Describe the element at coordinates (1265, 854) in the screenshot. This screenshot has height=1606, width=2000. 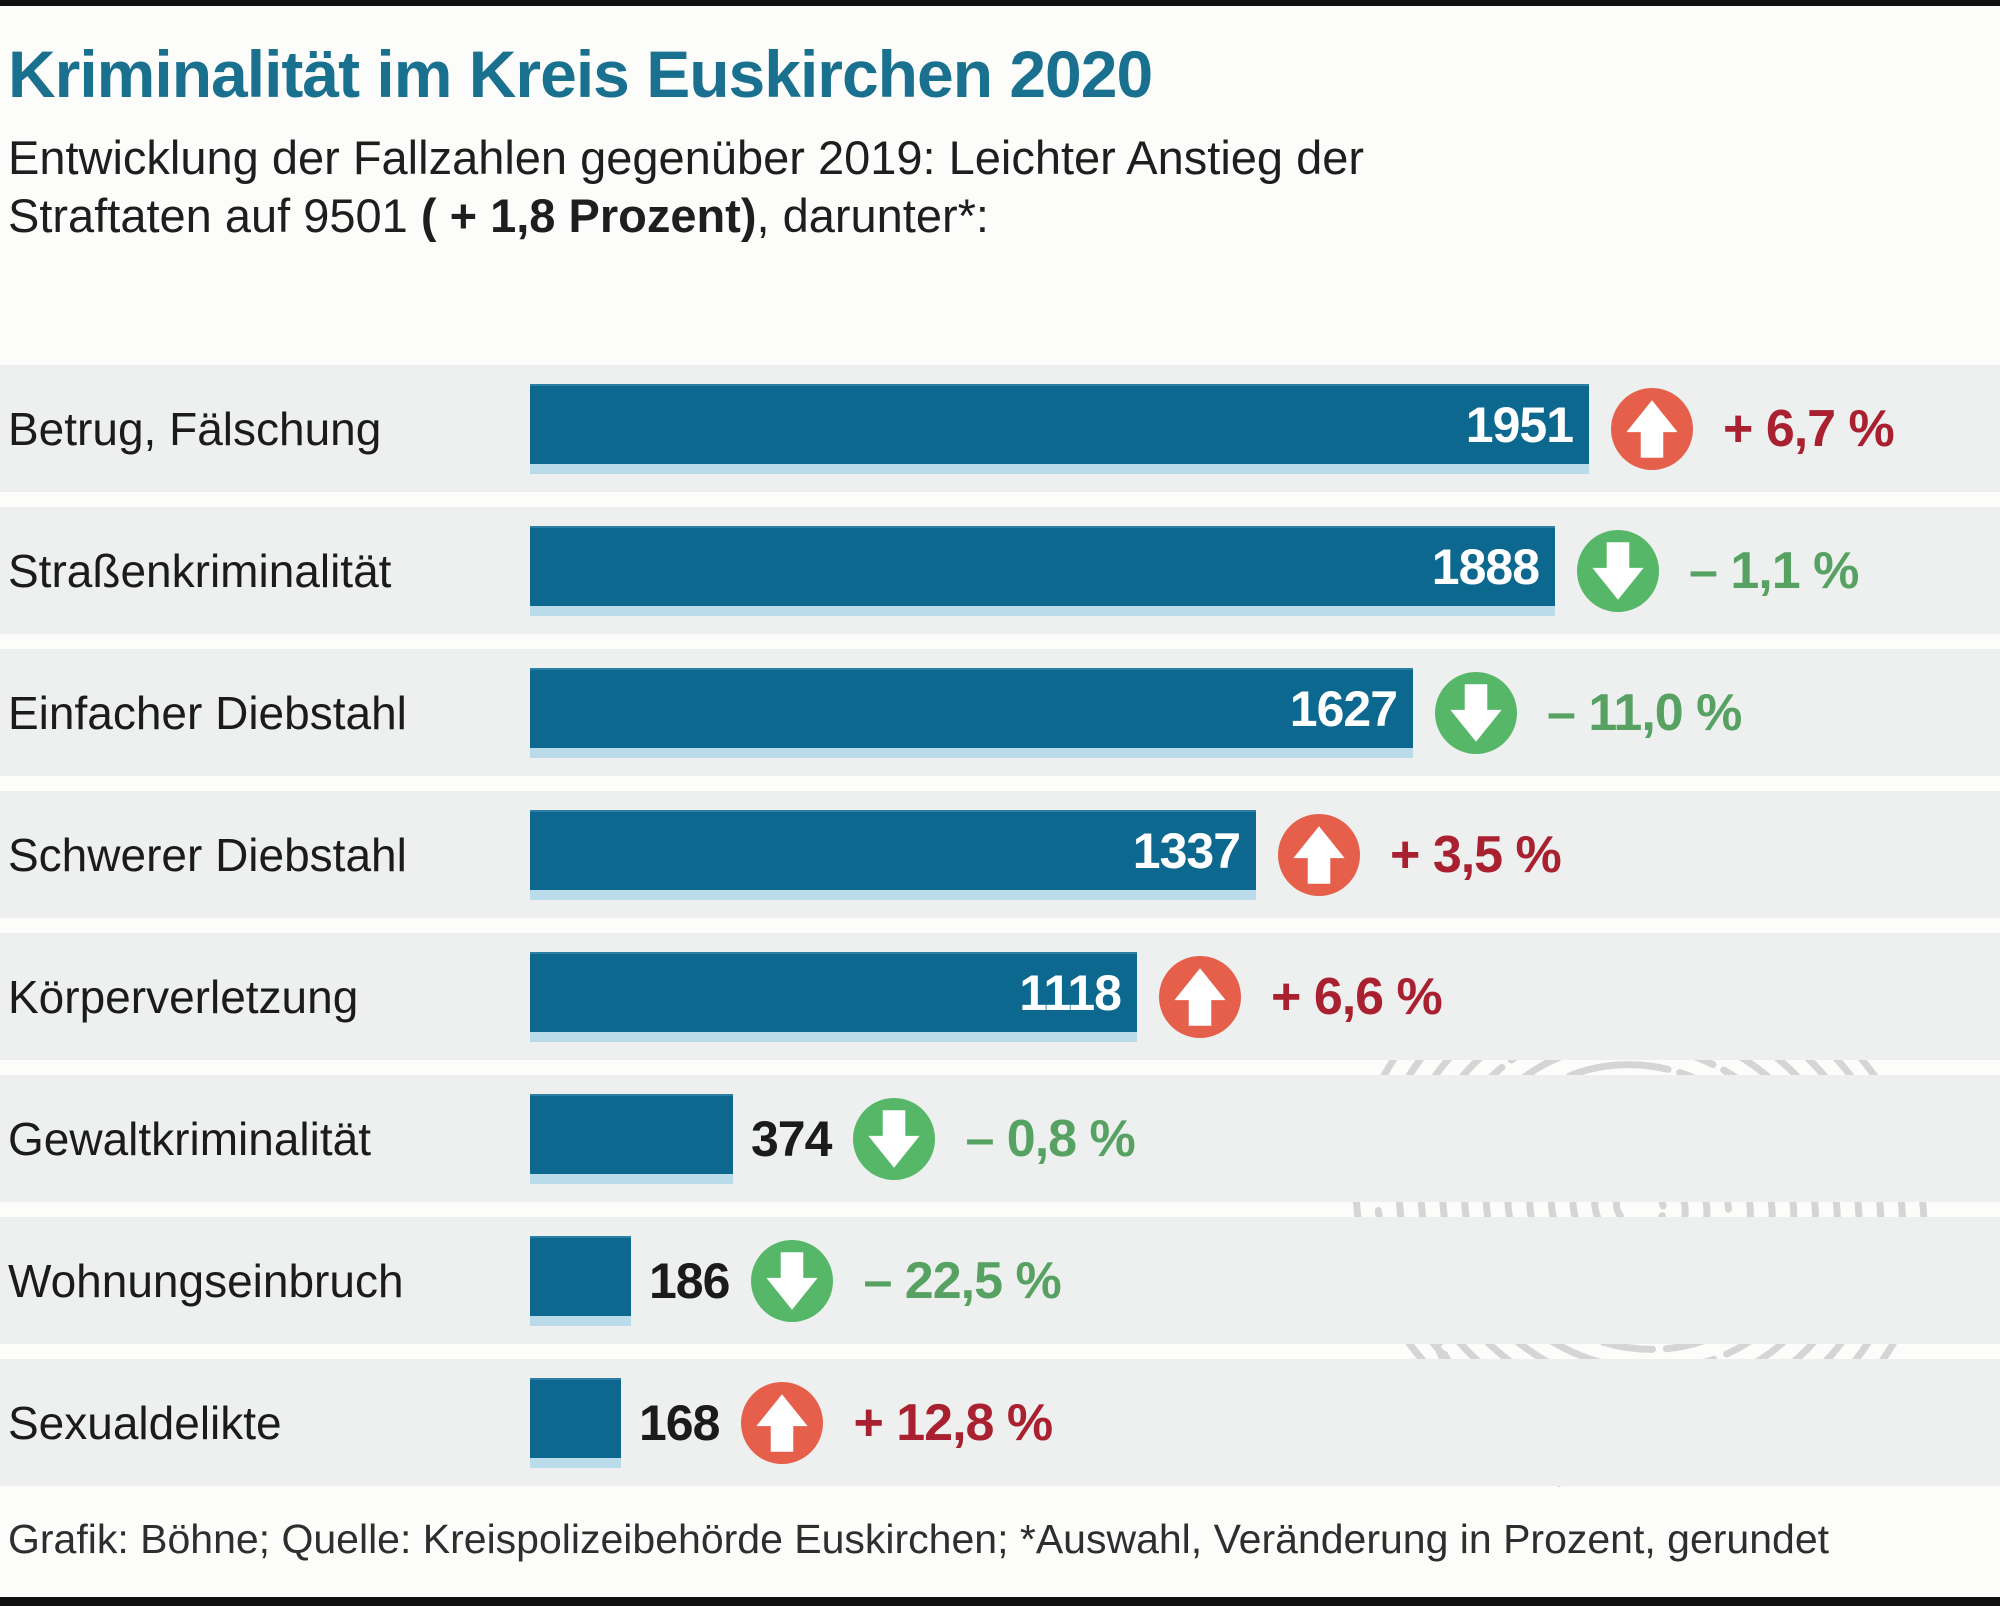
I see `bar-area: 1337 + 3,5 %` at that location.